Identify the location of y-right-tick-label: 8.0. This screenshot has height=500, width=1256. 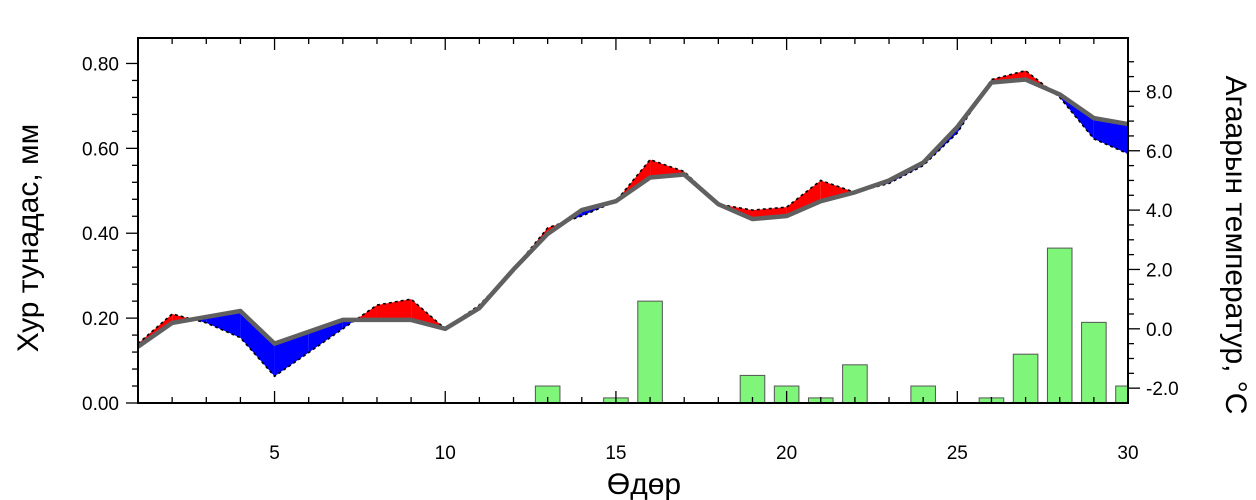
(1159, 92).